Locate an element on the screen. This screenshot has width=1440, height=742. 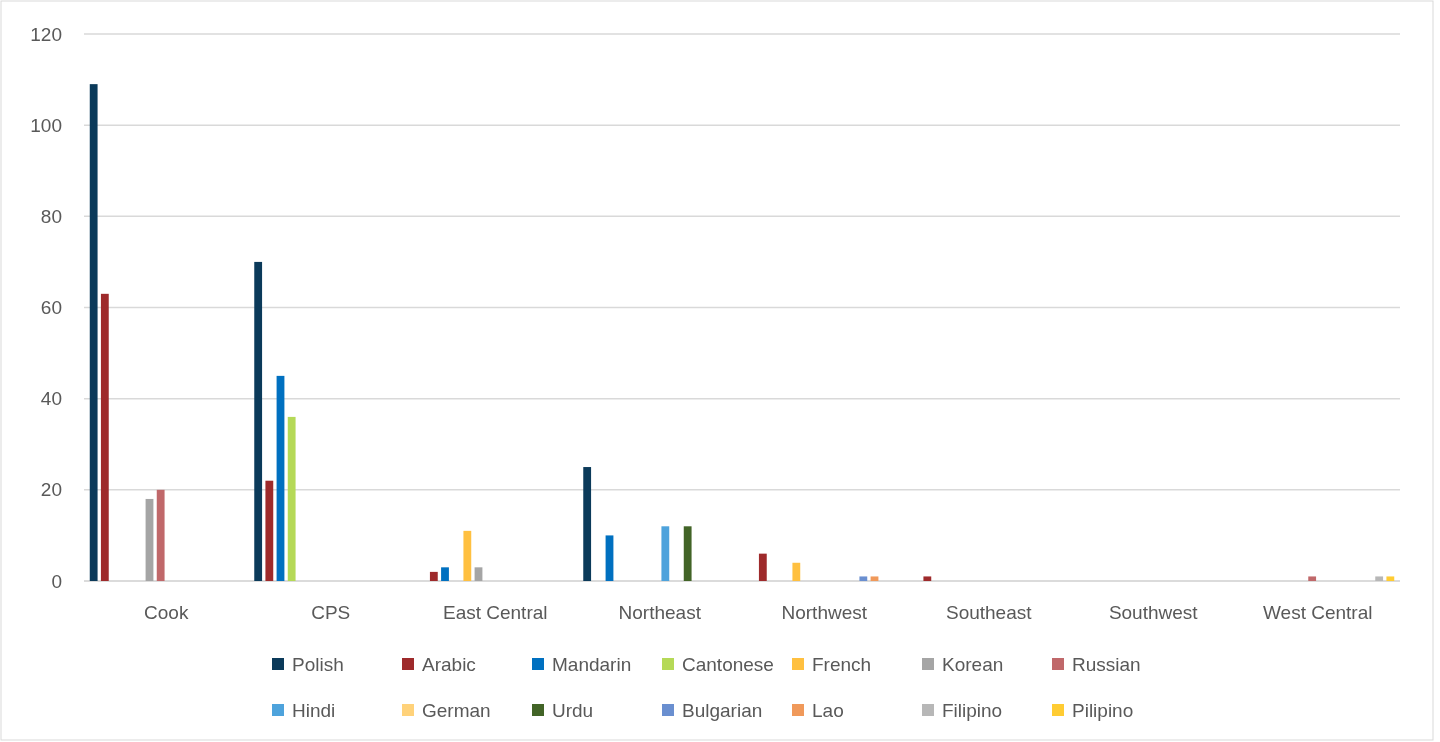
legend-label: Cantonese is located at coordinates (728, 664).